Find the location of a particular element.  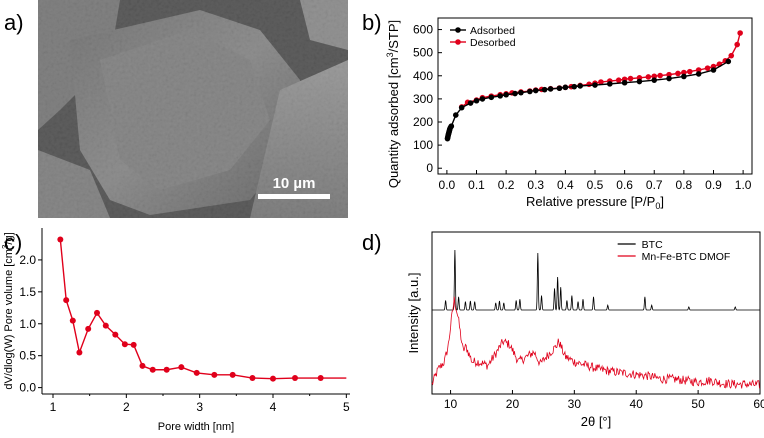

y-axis-label: dV/dlog(W) Pore volume [cm3/g] is located at coordinates (8, 310).